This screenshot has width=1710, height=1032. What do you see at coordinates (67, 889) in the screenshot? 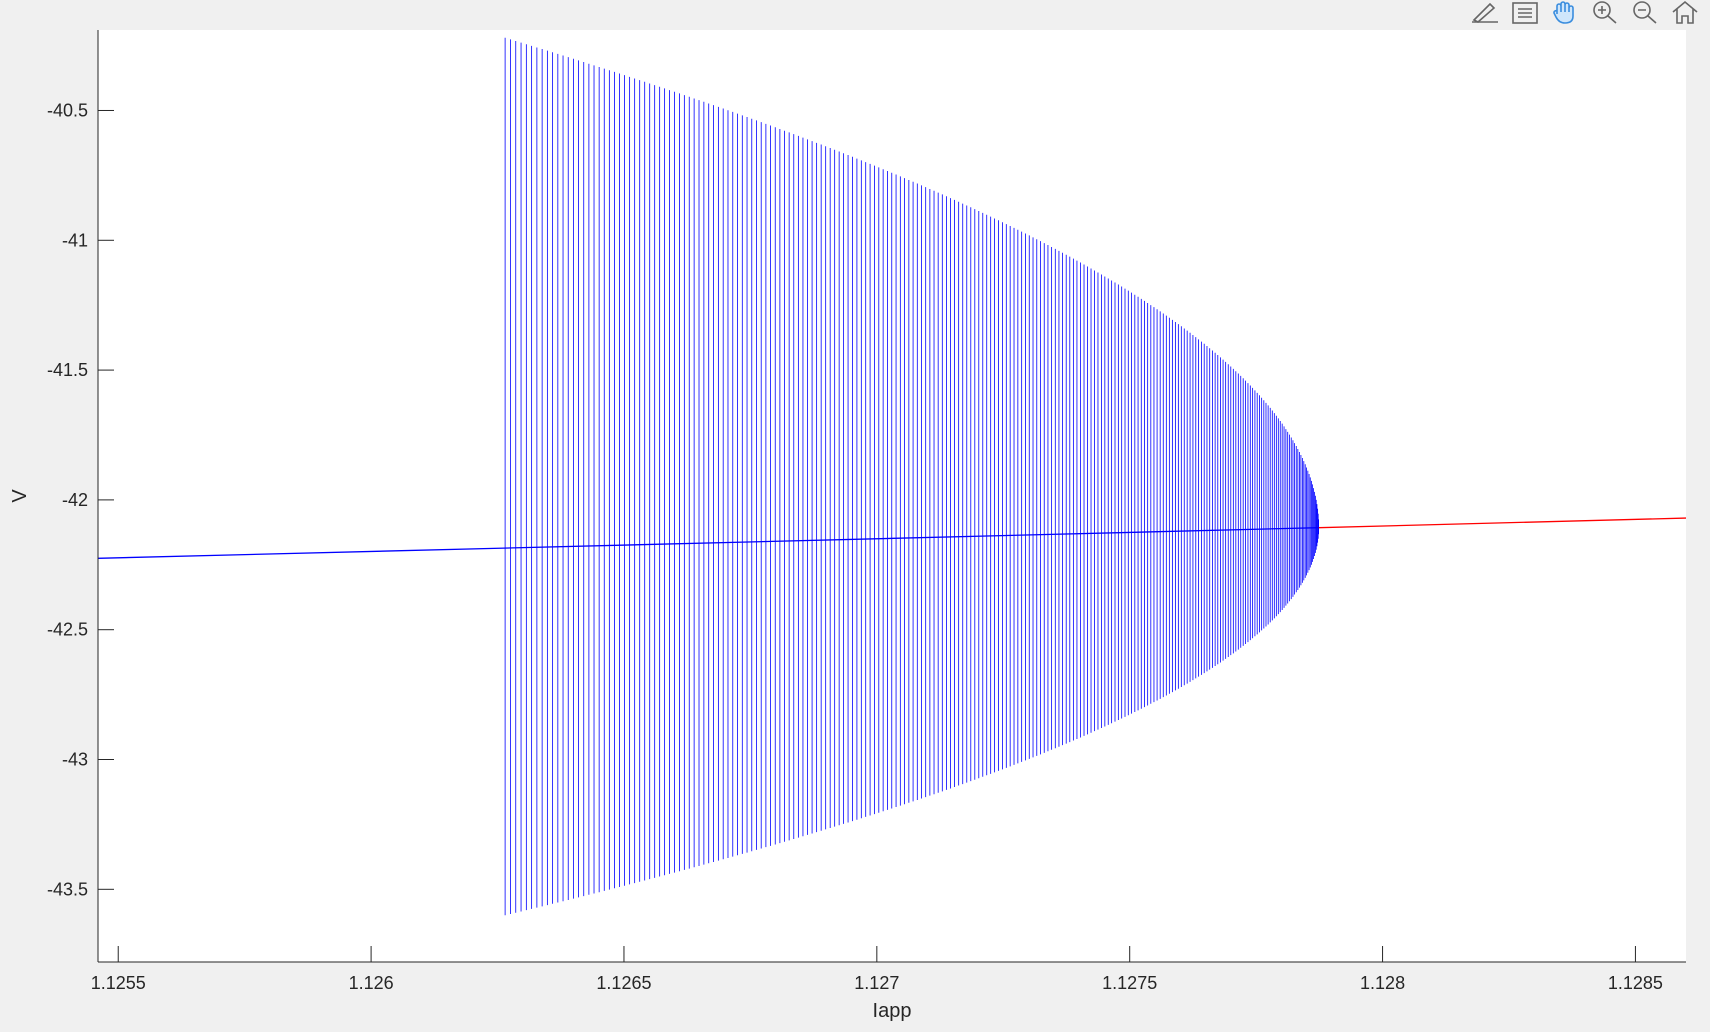
I see `y-tick-label: -43.5` at bounding box center [67, 889].